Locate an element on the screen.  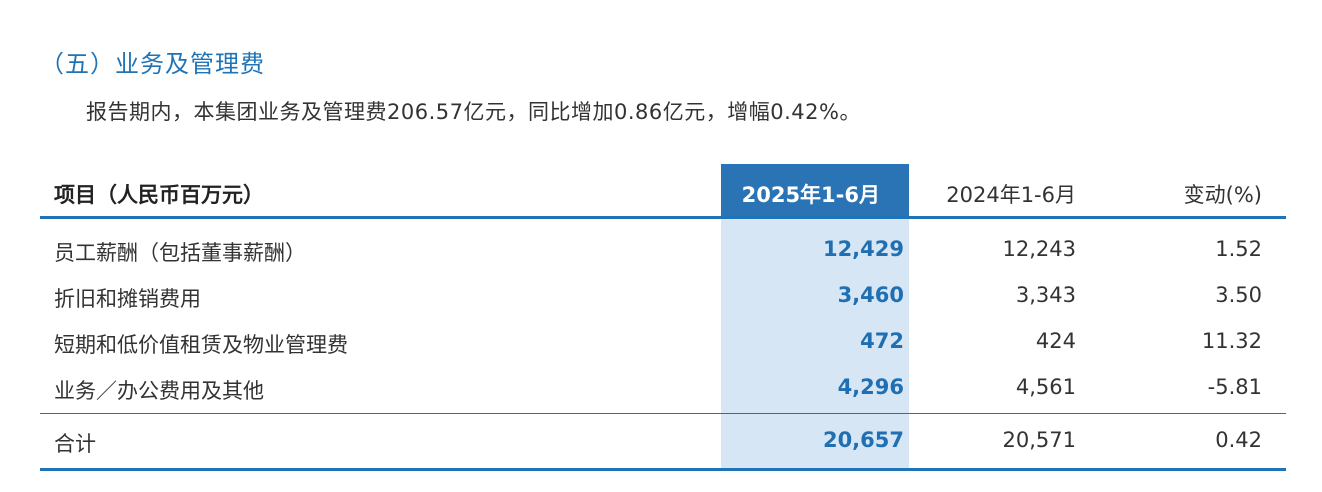
header-change: 变动(%) is located at coordinates (1222, 195).